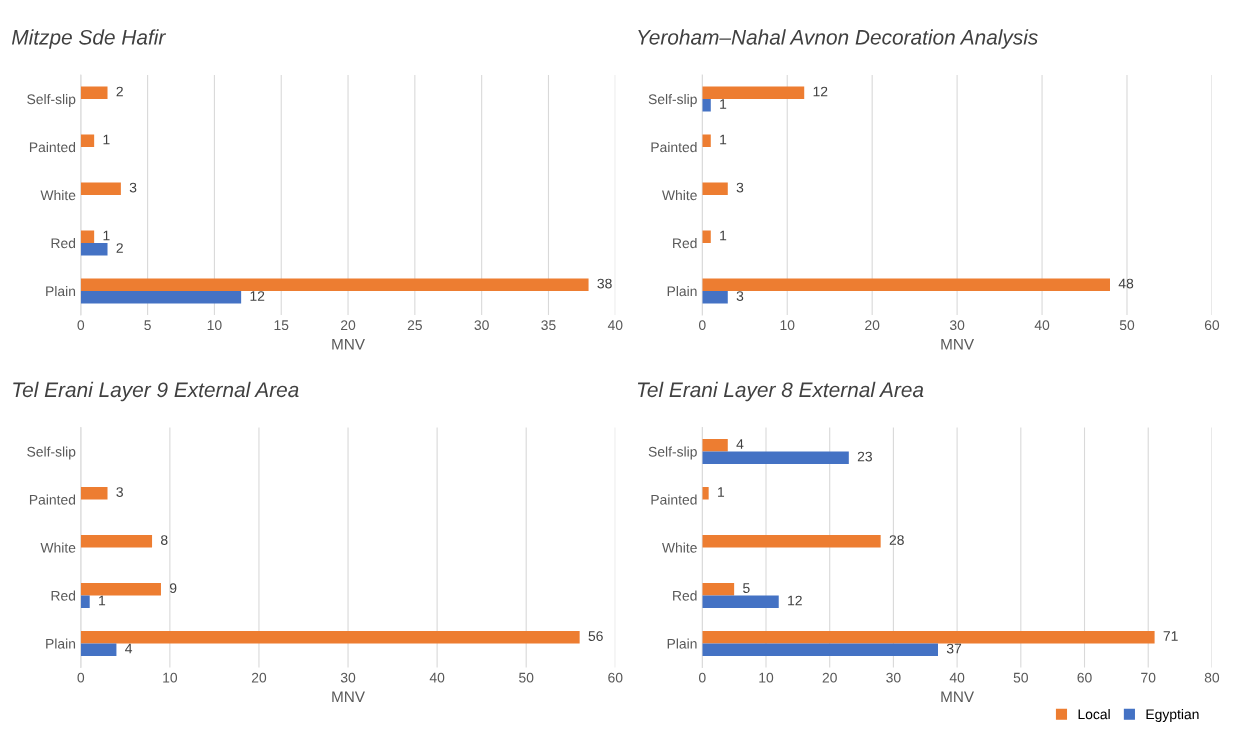  Describe the element at coordinates (780, 391) in the screenshot. I see `chart-title: Tel Erani Layer 8 External Area` at that location.